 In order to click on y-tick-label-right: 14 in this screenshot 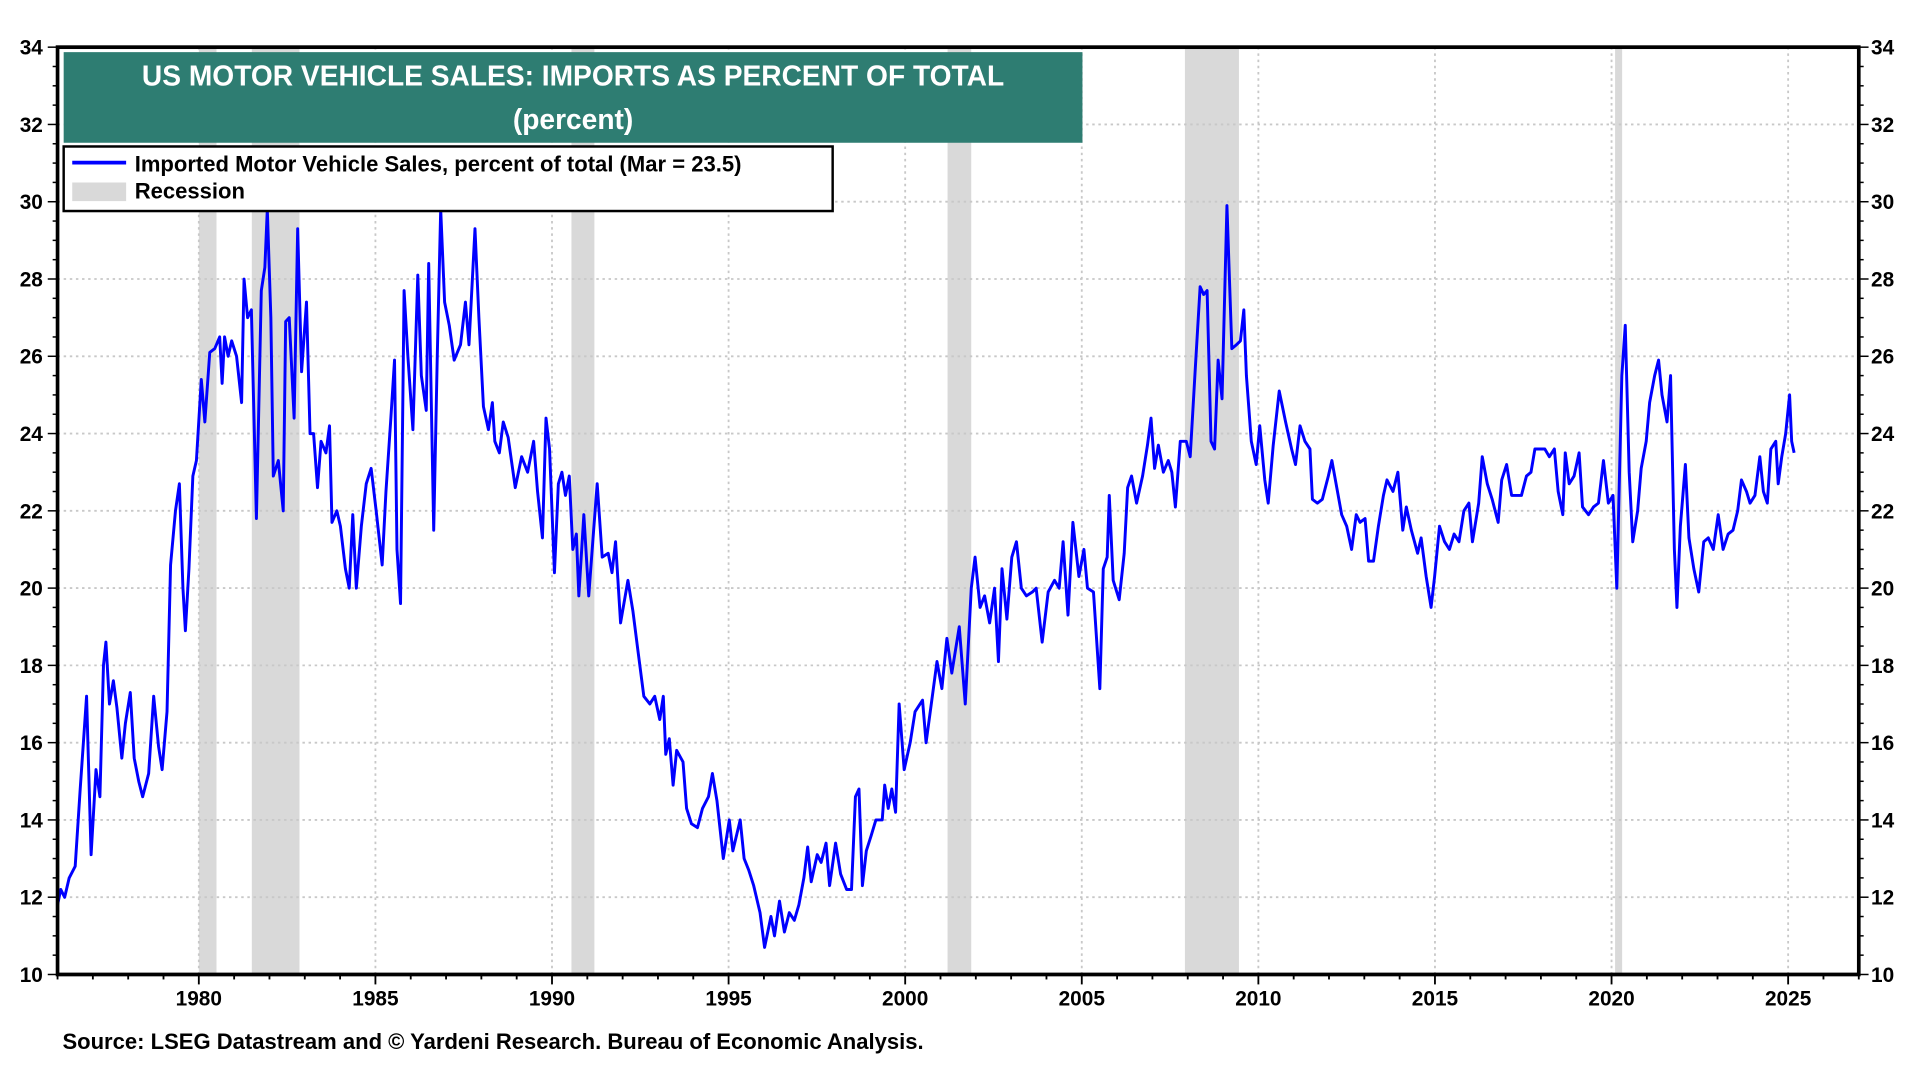, I will do `click(1882, 820)`.